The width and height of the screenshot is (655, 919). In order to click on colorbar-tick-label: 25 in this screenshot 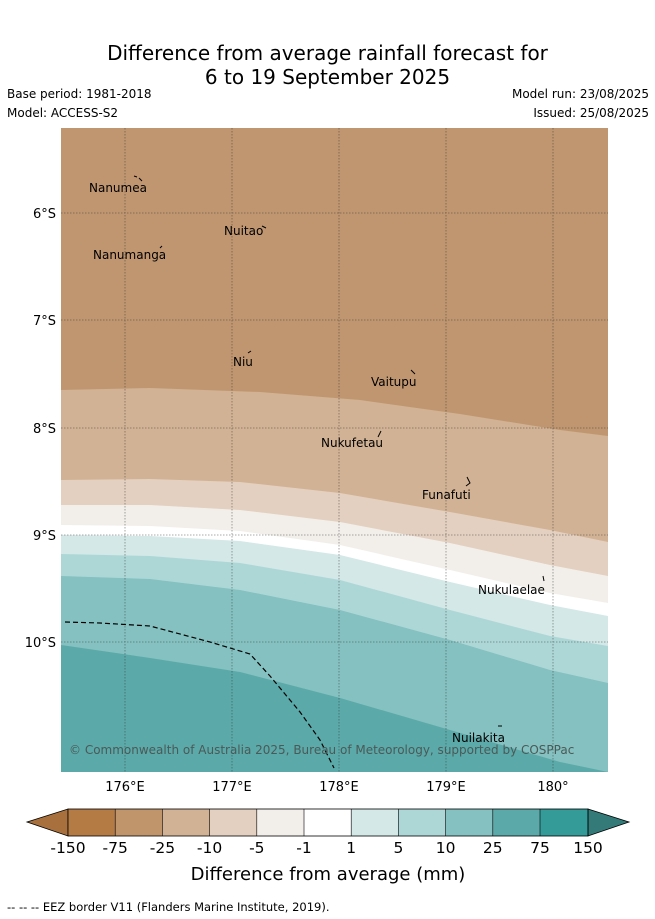, I will do `click(493, 848)`.